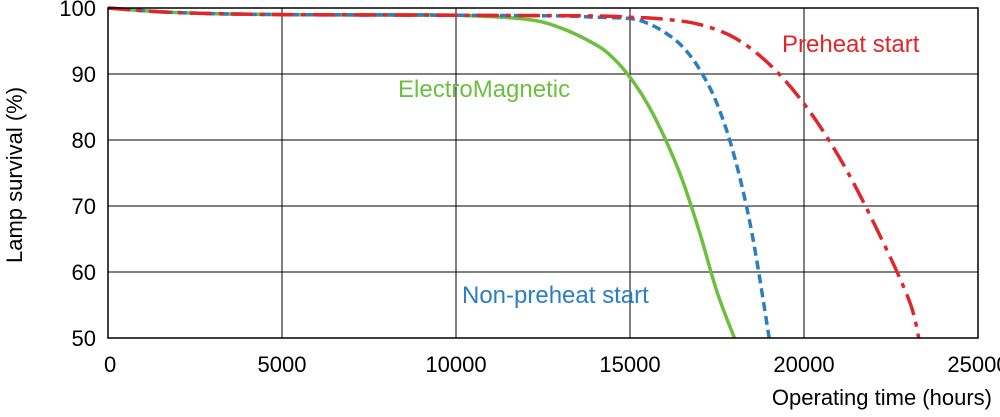 This screenshot has height=417, width=1000. I want to click on label-non-preheat-start: Non-preheat start, so click(555, 295).